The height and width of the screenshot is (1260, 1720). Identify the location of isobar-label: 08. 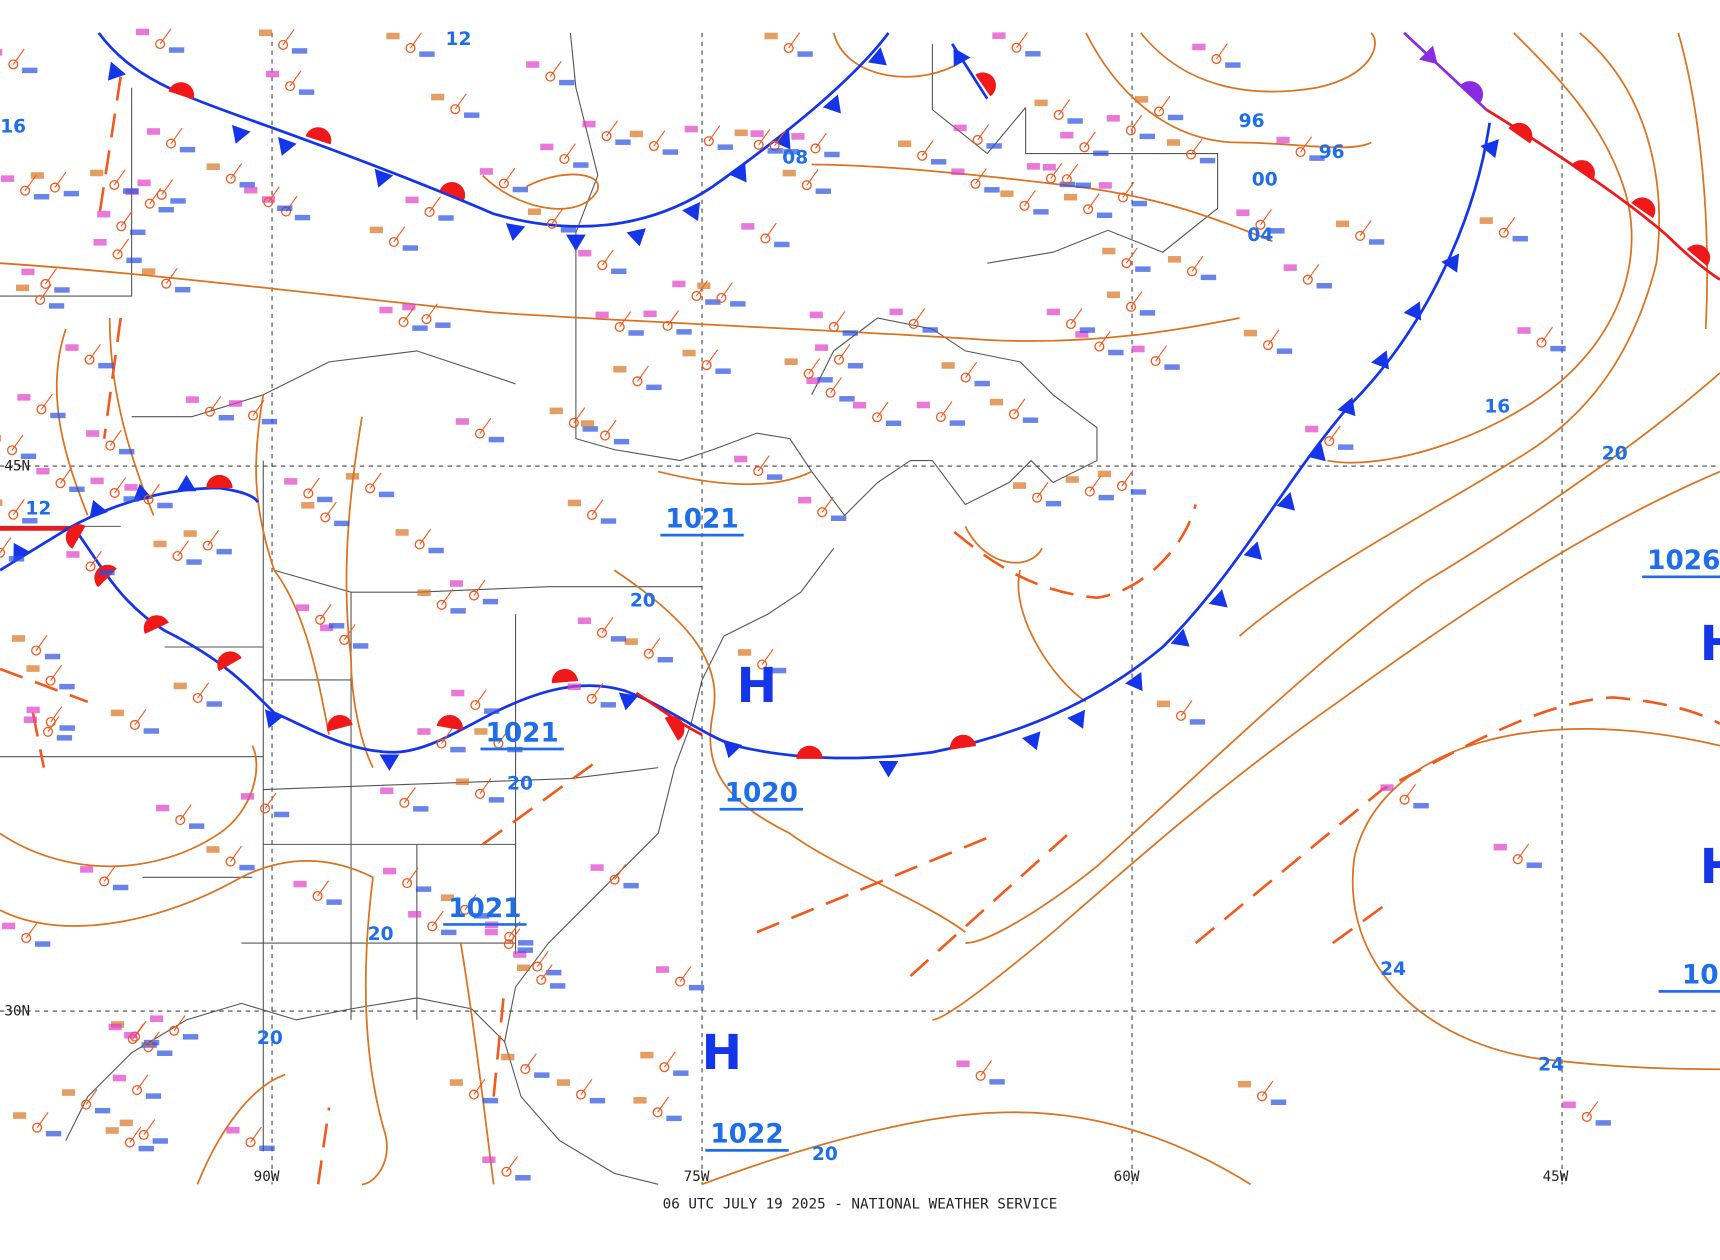
(795, 157).